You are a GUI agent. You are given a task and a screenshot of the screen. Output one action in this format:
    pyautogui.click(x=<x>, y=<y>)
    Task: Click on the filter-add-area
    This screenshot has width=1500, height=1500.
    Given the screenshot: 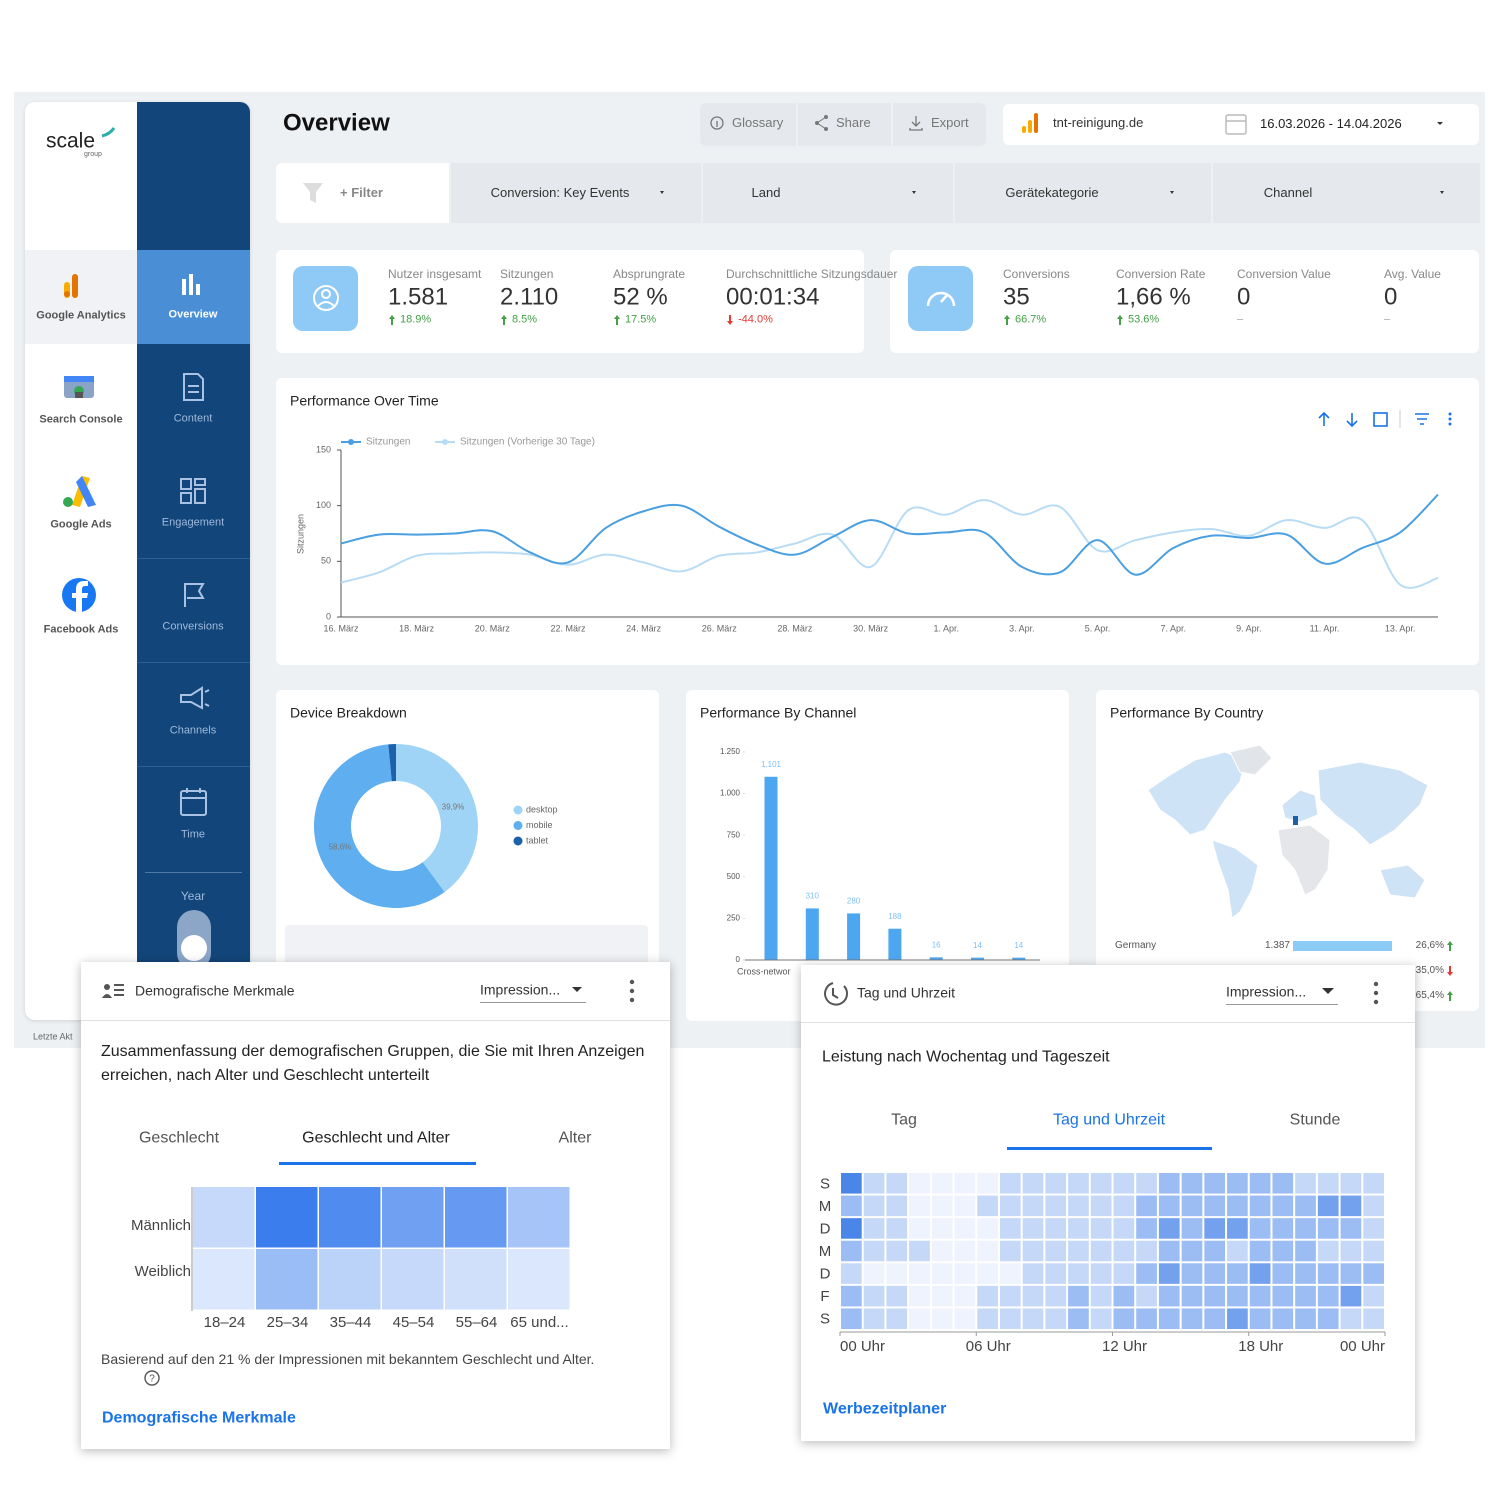 What is the action you would take?
    pyautogui.click(x=362, y=193)
    